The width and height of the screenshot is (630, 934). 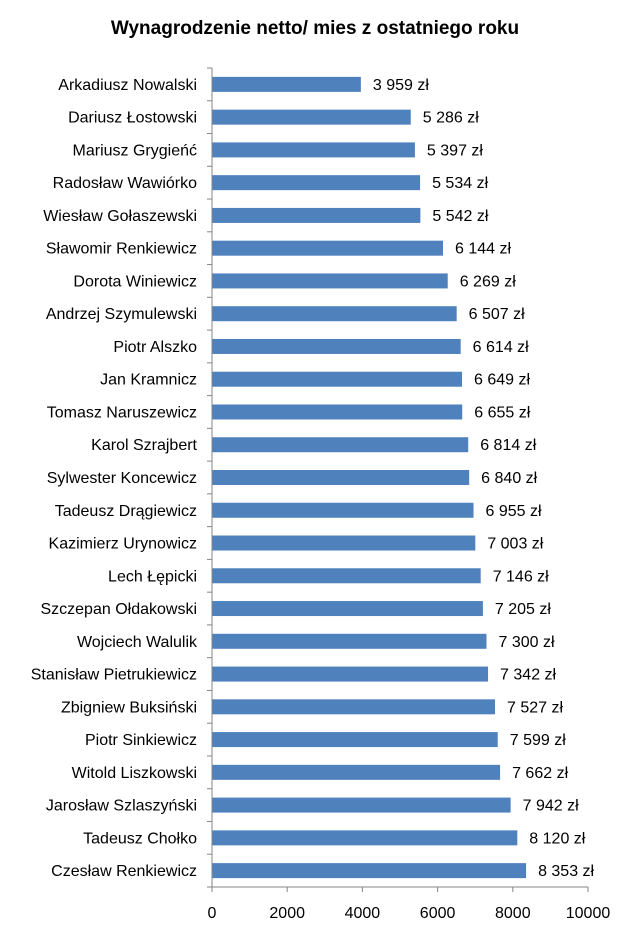 What do you see at coordinates (551, 806) in the screenshot?
I see `data-label: 7 942 zł` at bounding box center [551, 806].